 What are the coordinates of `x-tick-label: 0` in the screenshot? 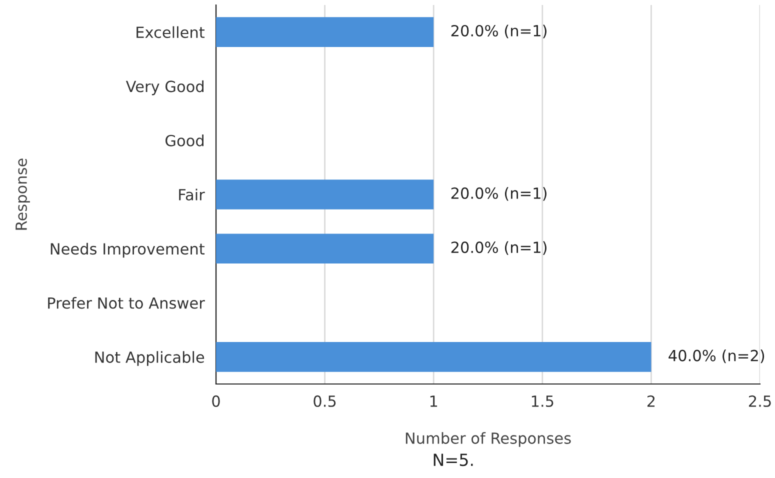 It's located at (216, 401).